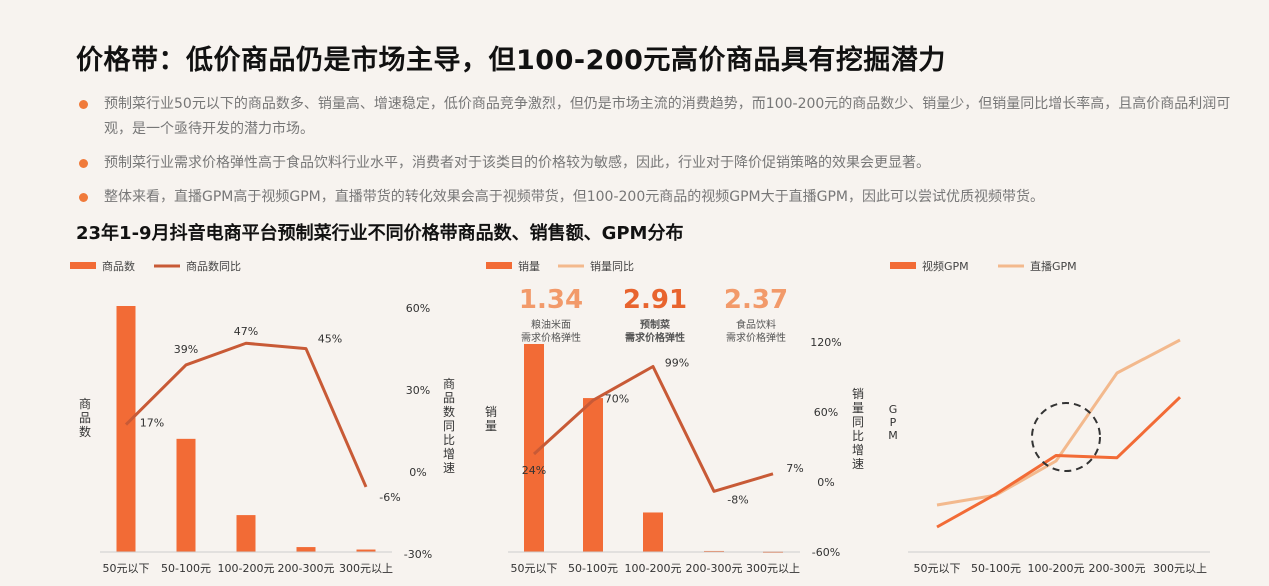 Image resolution: width=1269 pixels, height=586 pixels. Describe the element at coordinates (612, 266) in the screenshot. I see `legend-label: 销量同比` at that location.